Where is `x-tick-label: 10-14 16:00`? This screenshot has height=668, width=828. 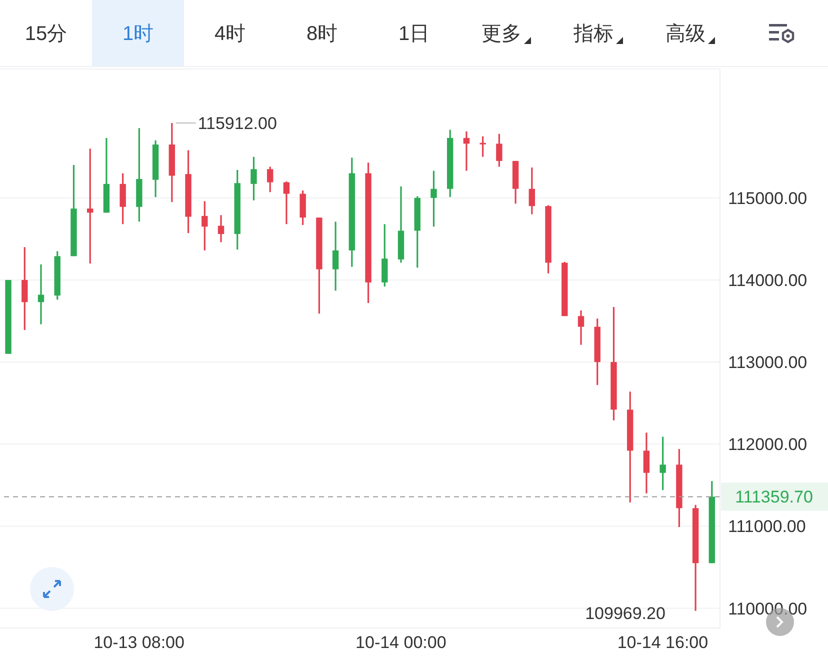 x-tick-label: 10-14 16:00 is located at coordinates (662, 642).